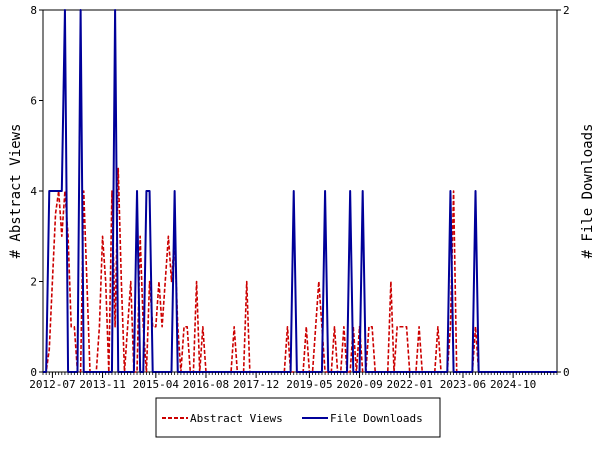  I want to click on x-tick-label: 2015-04, so click(156, 384).